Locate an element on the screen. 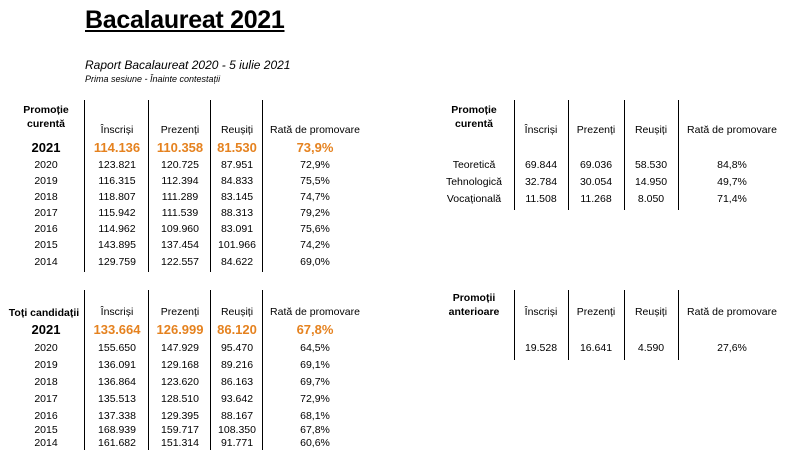 This screenshot has height=450, width=800. passed-cell: 86.163 is located at coordinates (237, 382).